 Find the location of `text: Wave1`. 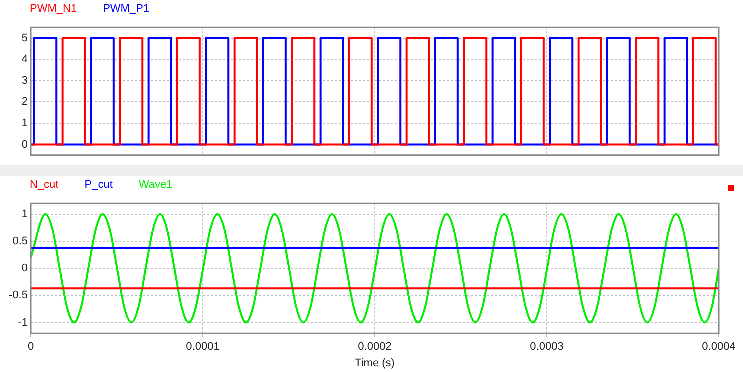

text: Wave1 is located at coordinates (155, 185).